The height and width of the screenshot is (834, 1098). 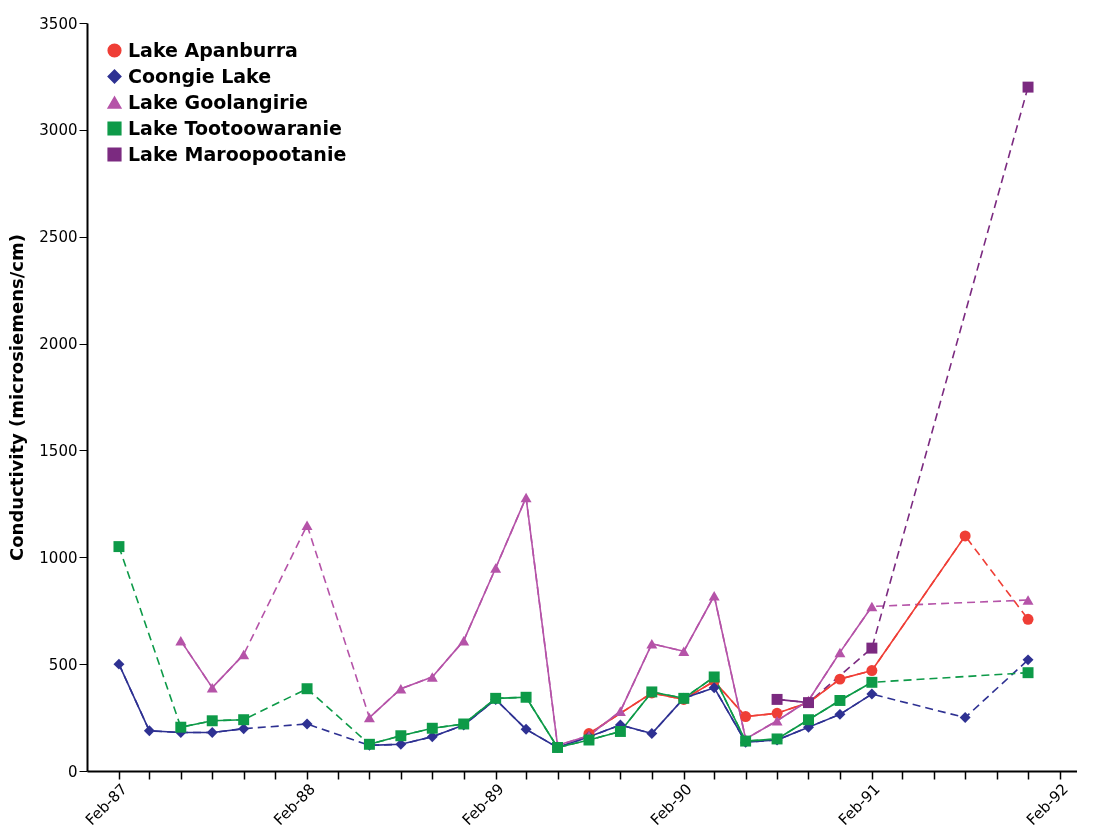 I want to click on legend-label: Lake Maroopootanie, so click(x=237, y=153).